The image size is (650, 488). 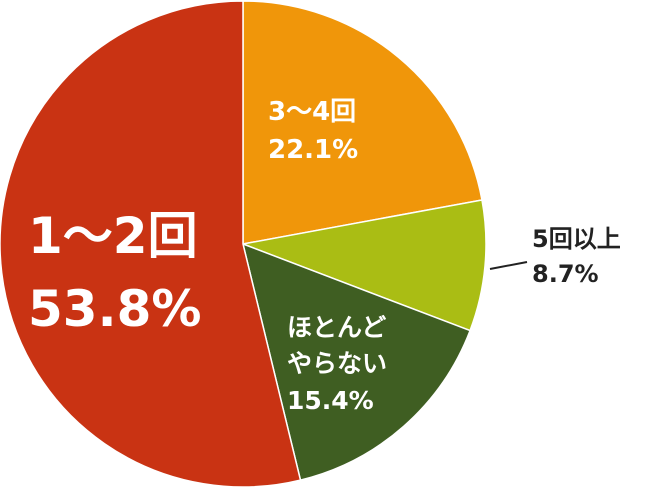 What do you see at coordinates (508, 265) in the screenshot?
I see `leader-line` at bounding box center [508, 265].